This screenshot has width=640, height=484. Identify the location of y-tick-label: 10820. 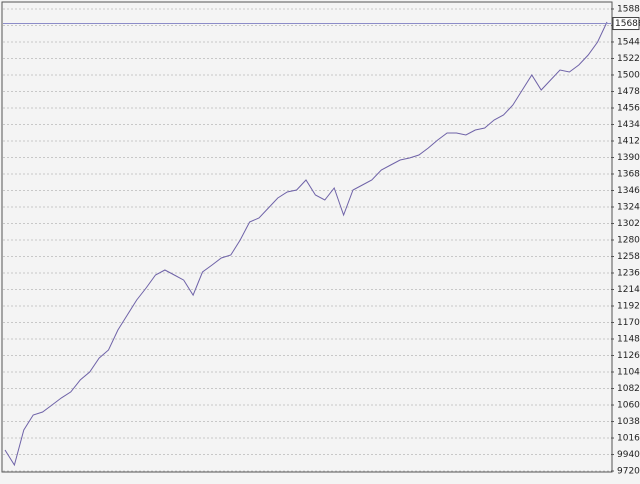
(628, 389).